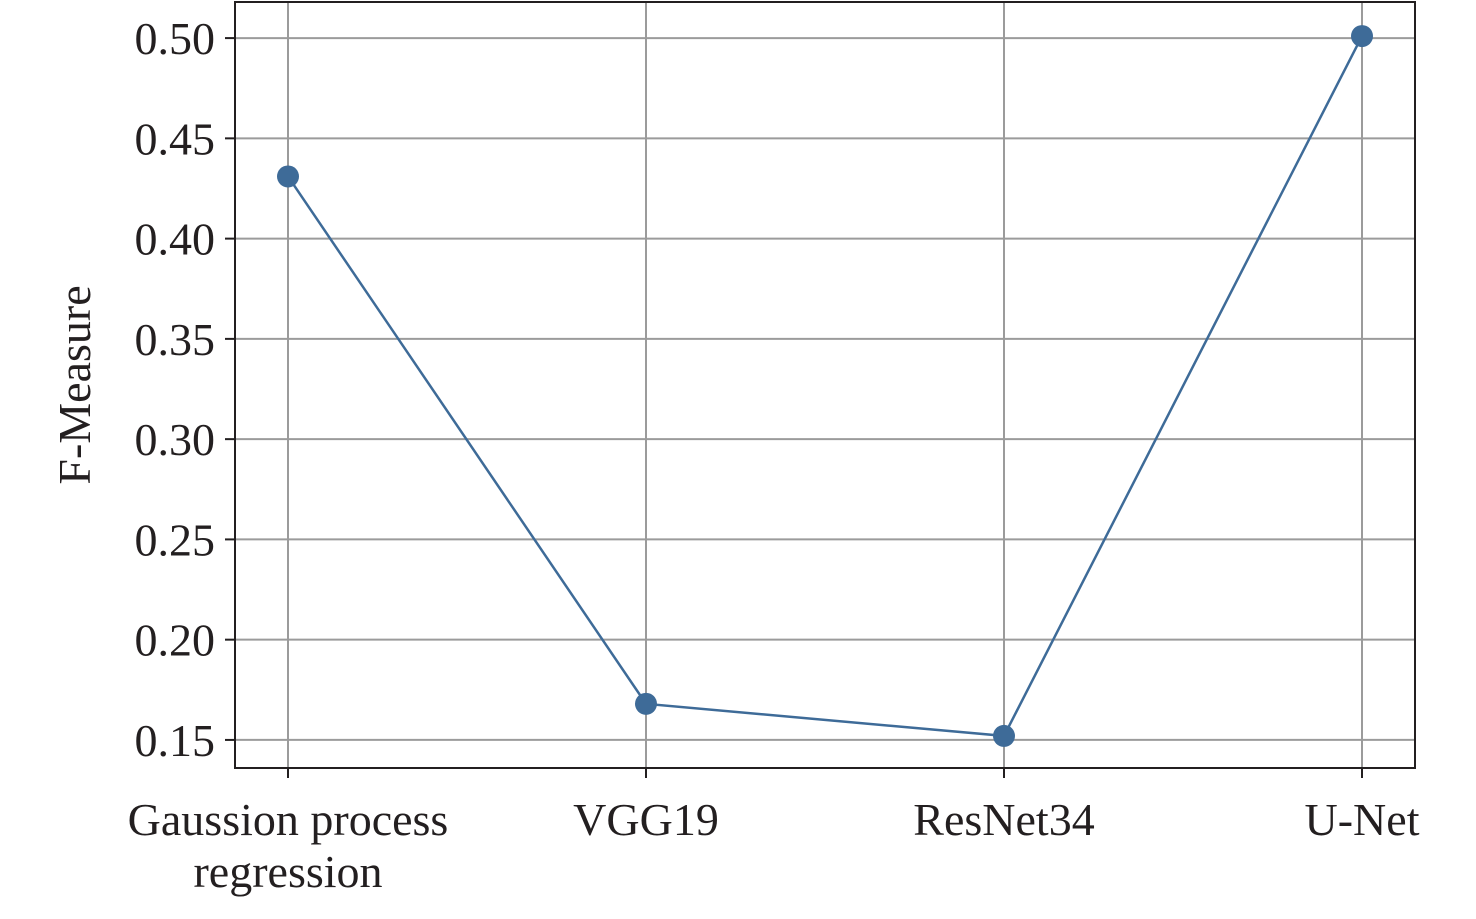  What do you see at coordinates (175, 539) in the screenshot?
I see `y-tick-label: 0.25` at bounding box center [175, 539].